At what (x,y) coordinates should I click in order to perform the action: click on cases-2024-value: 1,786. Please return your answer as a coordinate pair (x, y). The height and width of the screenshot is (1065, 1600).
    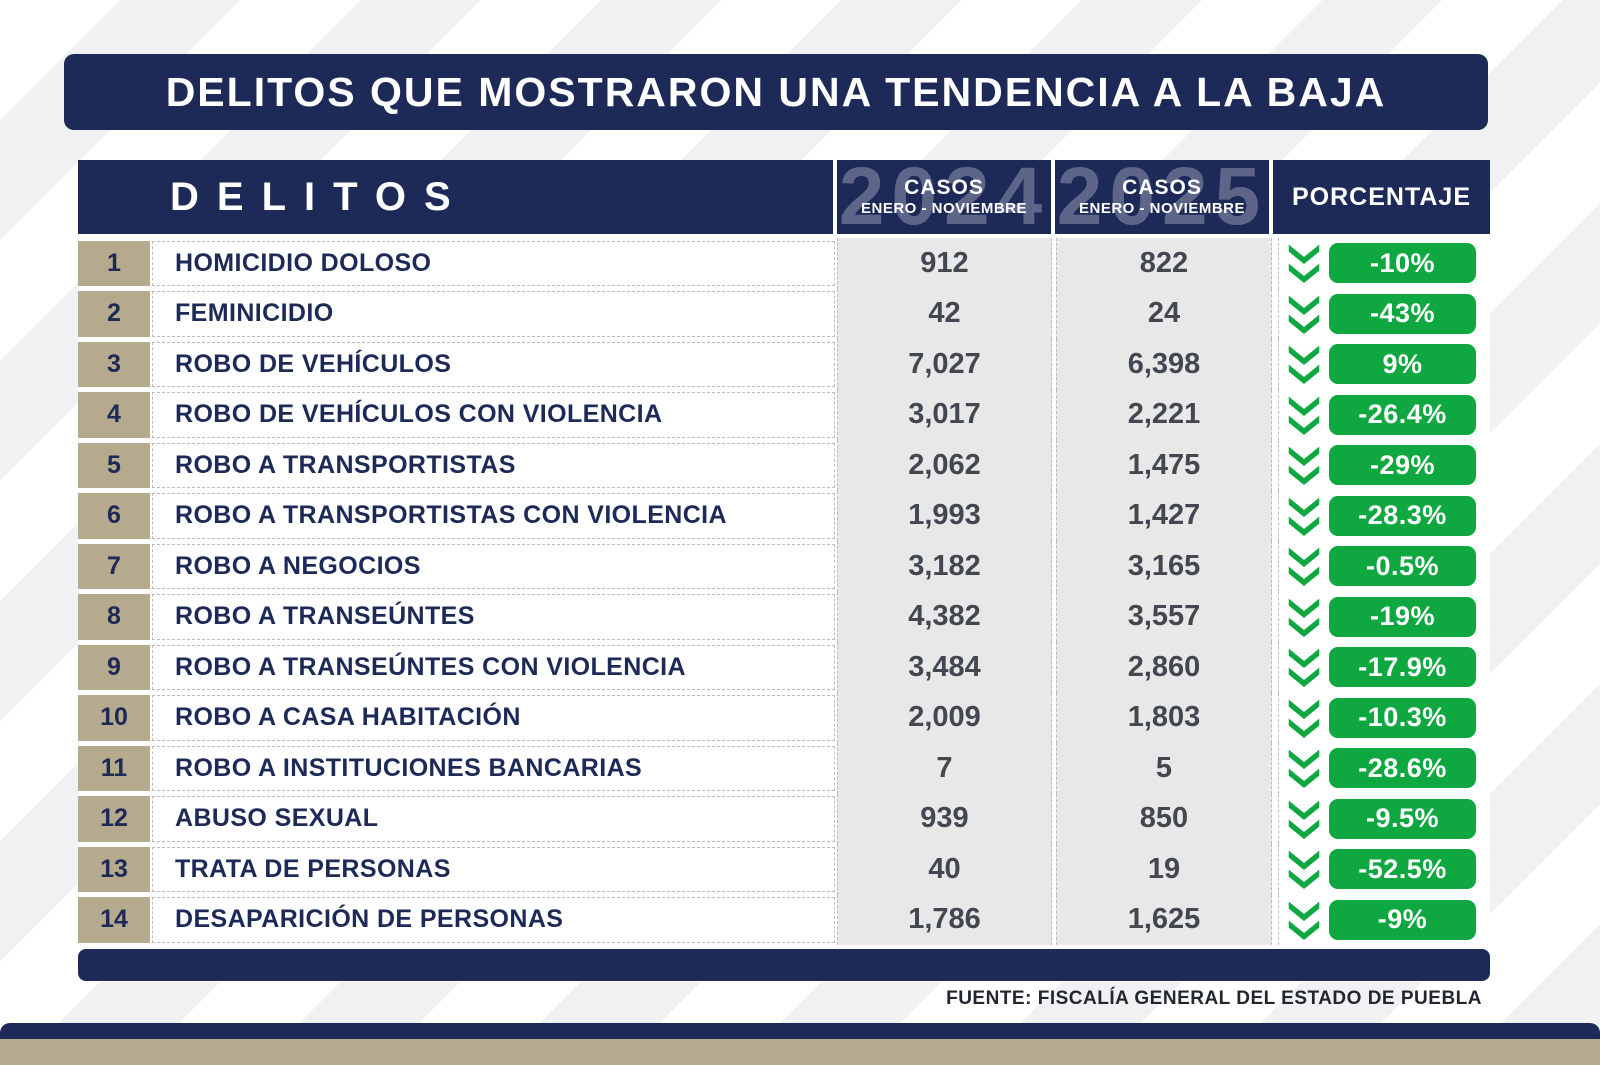
    Looking at the image, I should click on (944, 919).